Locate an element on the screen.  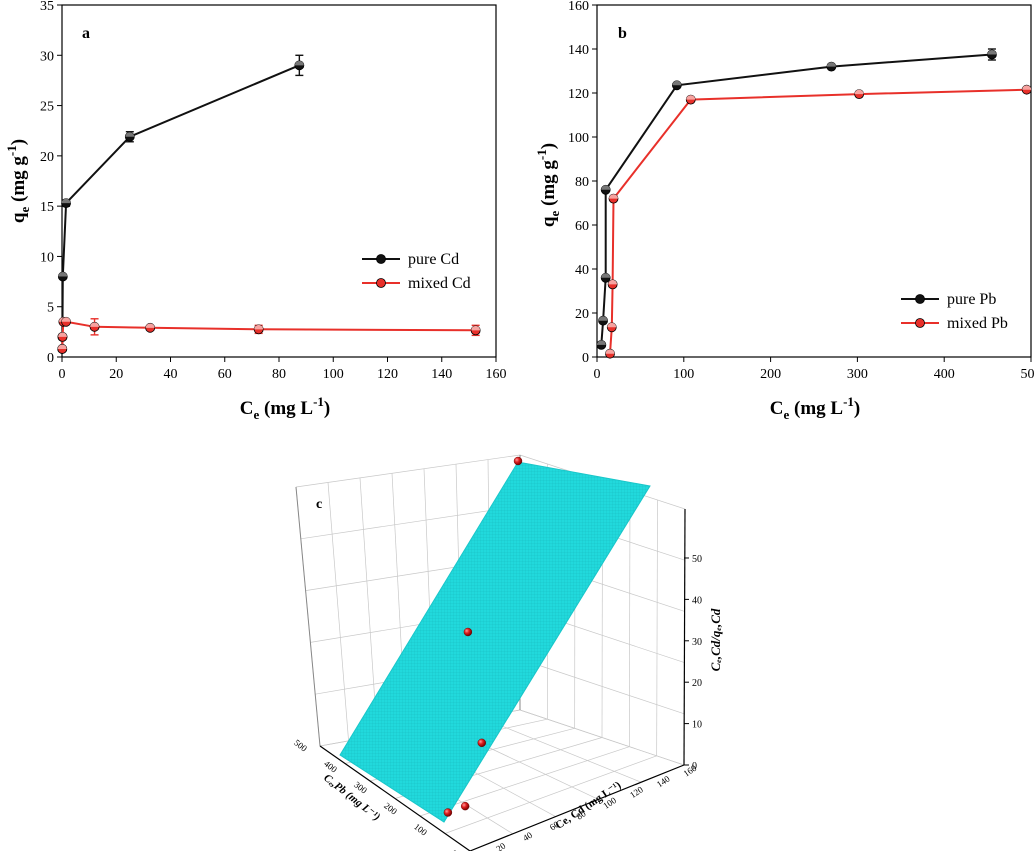
panel-a-x-axis-label: Ce (mg L-1) is located at coordinates (285, 408).